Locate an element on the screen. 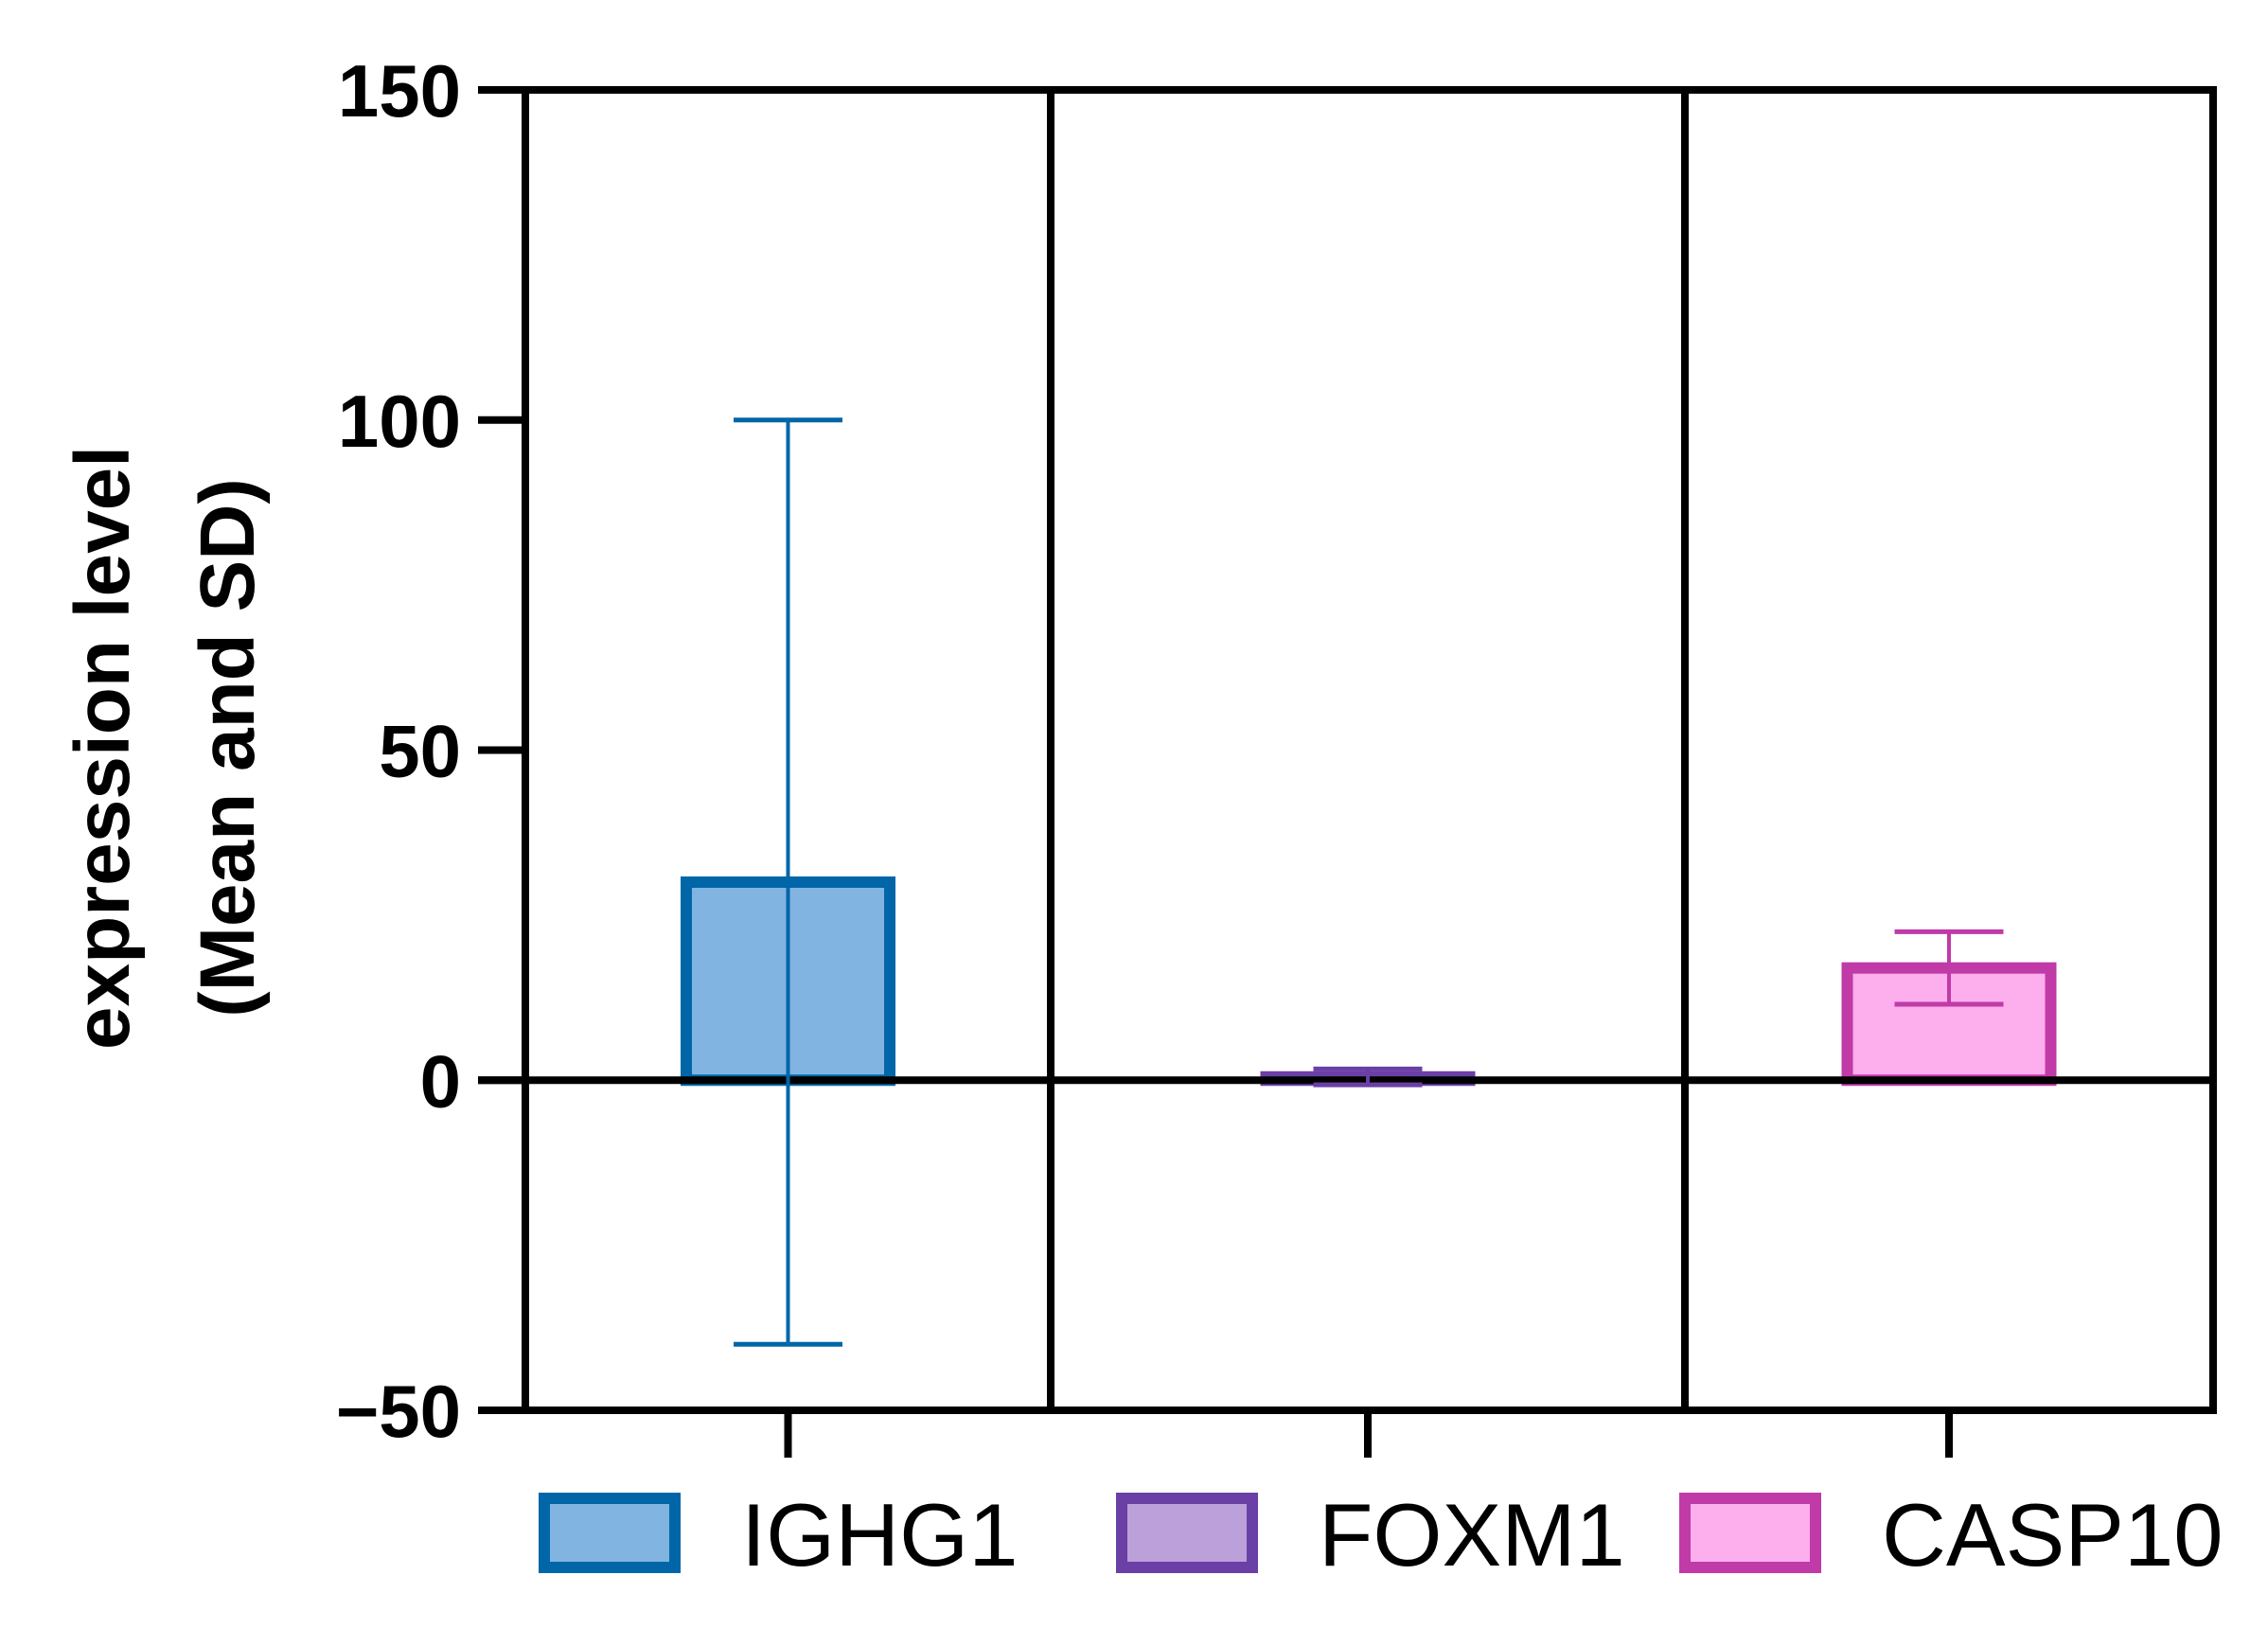 The image size is (2268, 1628). bars is located at coordinates (1369, 981).